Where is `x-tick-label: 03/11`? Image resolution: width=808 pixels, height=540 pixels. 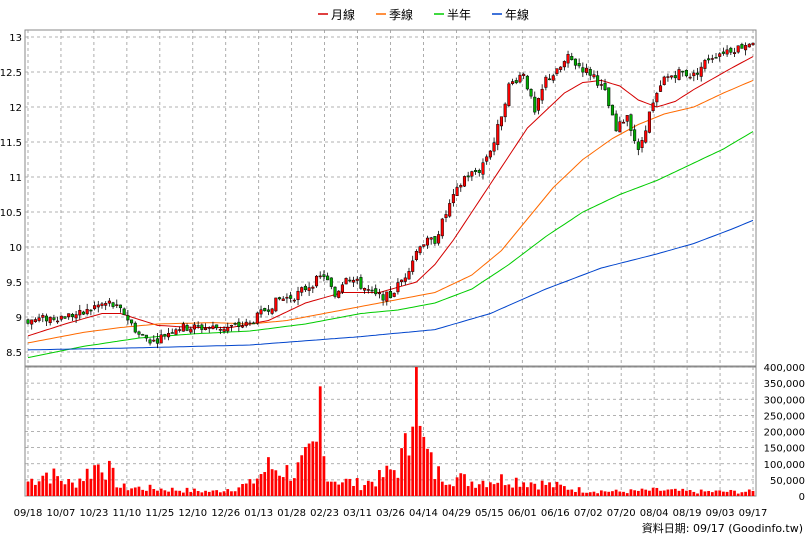
x-tick-label: 03/11 is located at coordinates (357, 513).